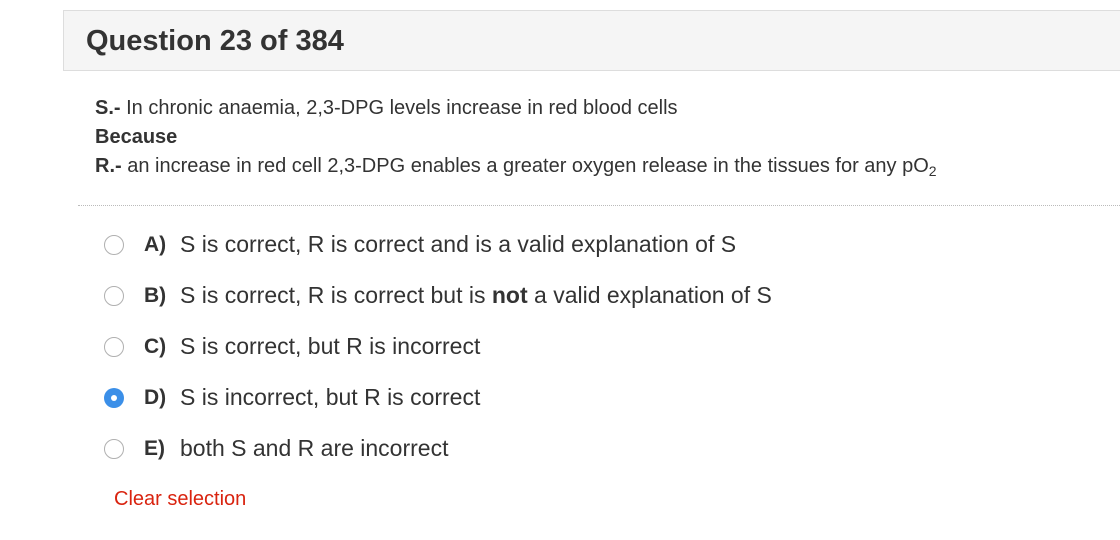  What do you see at coordinates (155, 397) in the screenshot?
I see `option-letter: D)` at bounding box center [155, 397].